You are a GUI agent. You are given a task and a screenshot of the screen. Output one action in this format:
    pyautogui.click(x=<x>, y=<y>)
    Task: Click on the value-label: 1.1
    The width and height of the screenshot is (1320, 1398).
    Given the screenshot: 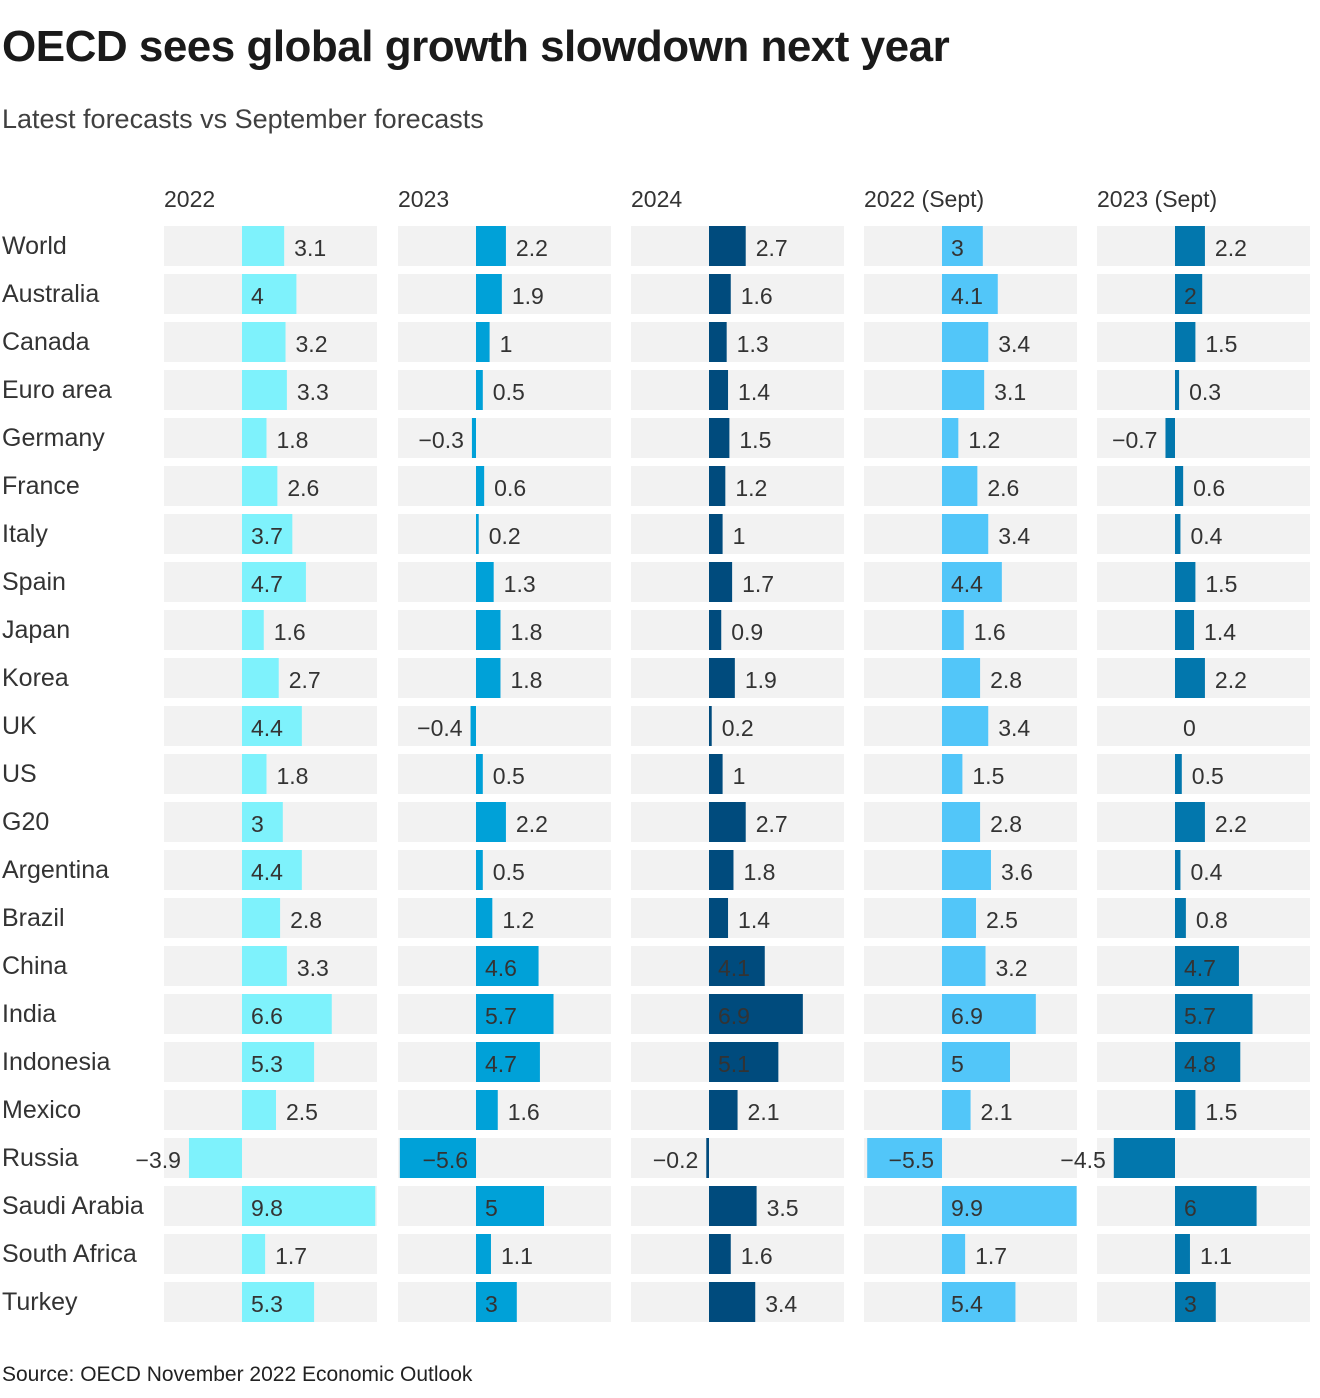 What is the action you would take?
    pyautogui.click(x=1216, y=1256)
    